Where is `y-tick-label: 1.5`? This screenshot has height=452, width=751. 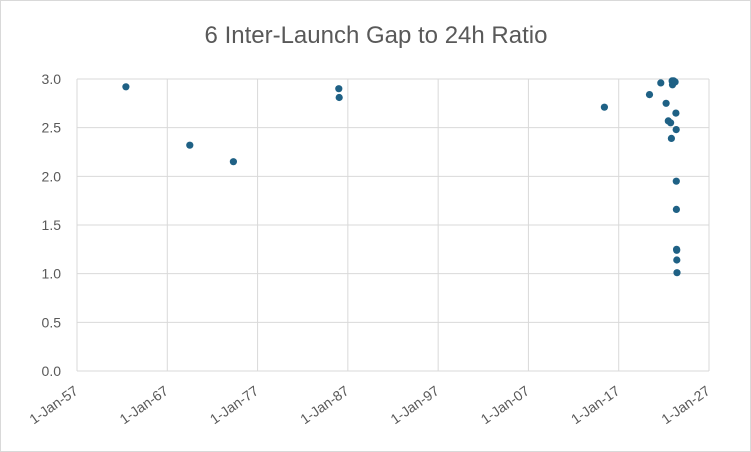
y-tick-label: 1.5 is located at coordinates (52, 225).